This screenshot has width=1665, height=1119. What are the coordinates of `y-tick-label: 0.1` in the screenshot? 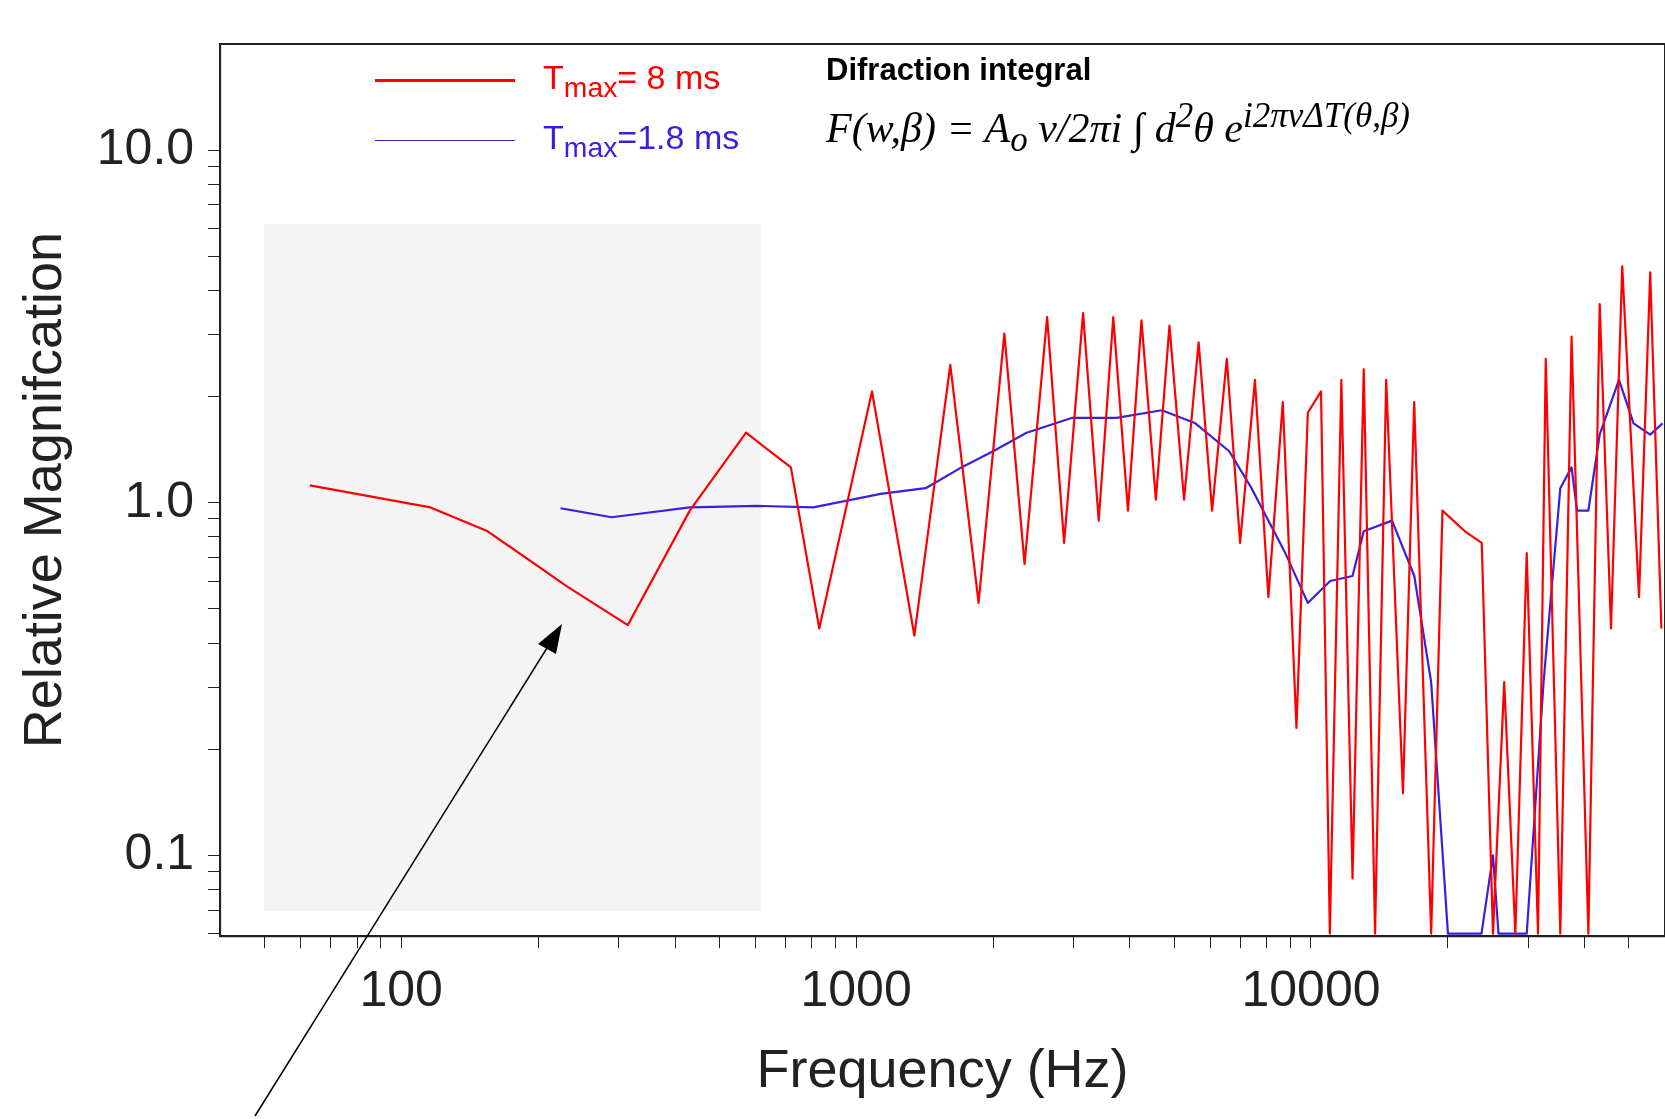 It's located at (159, 852).